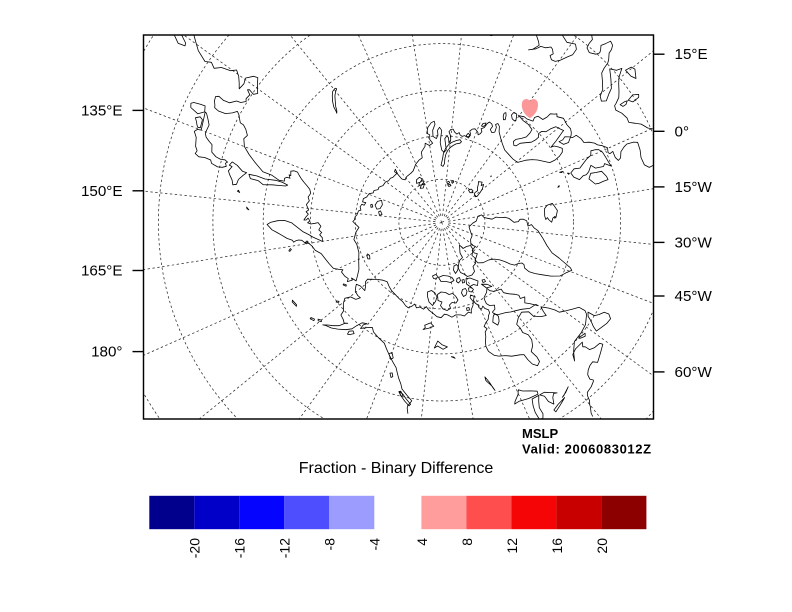 This screenshot has height=612, width=792. I want to click on svg-text: 180°, so click(106, 352).